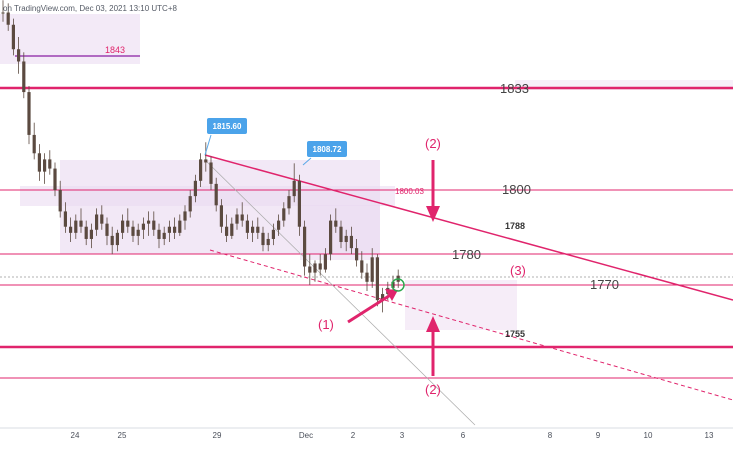 The image size is (733, 465). What do you see at coordinates (433, 324) in the screenshot?
I see `arrow-up-head` at bounding box center [433, 324].